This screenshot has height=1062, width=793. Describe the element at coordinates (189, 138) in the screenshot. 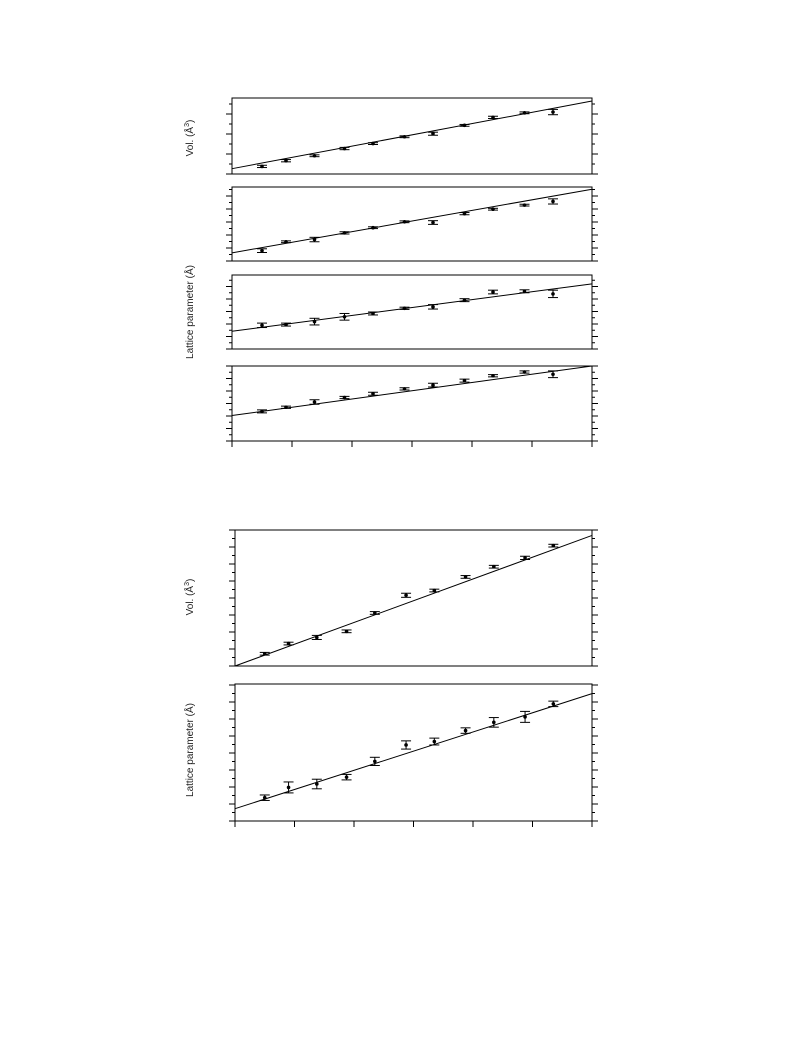

I see `vol-axis-label-fig1: Vol. (Å3)` at that location.